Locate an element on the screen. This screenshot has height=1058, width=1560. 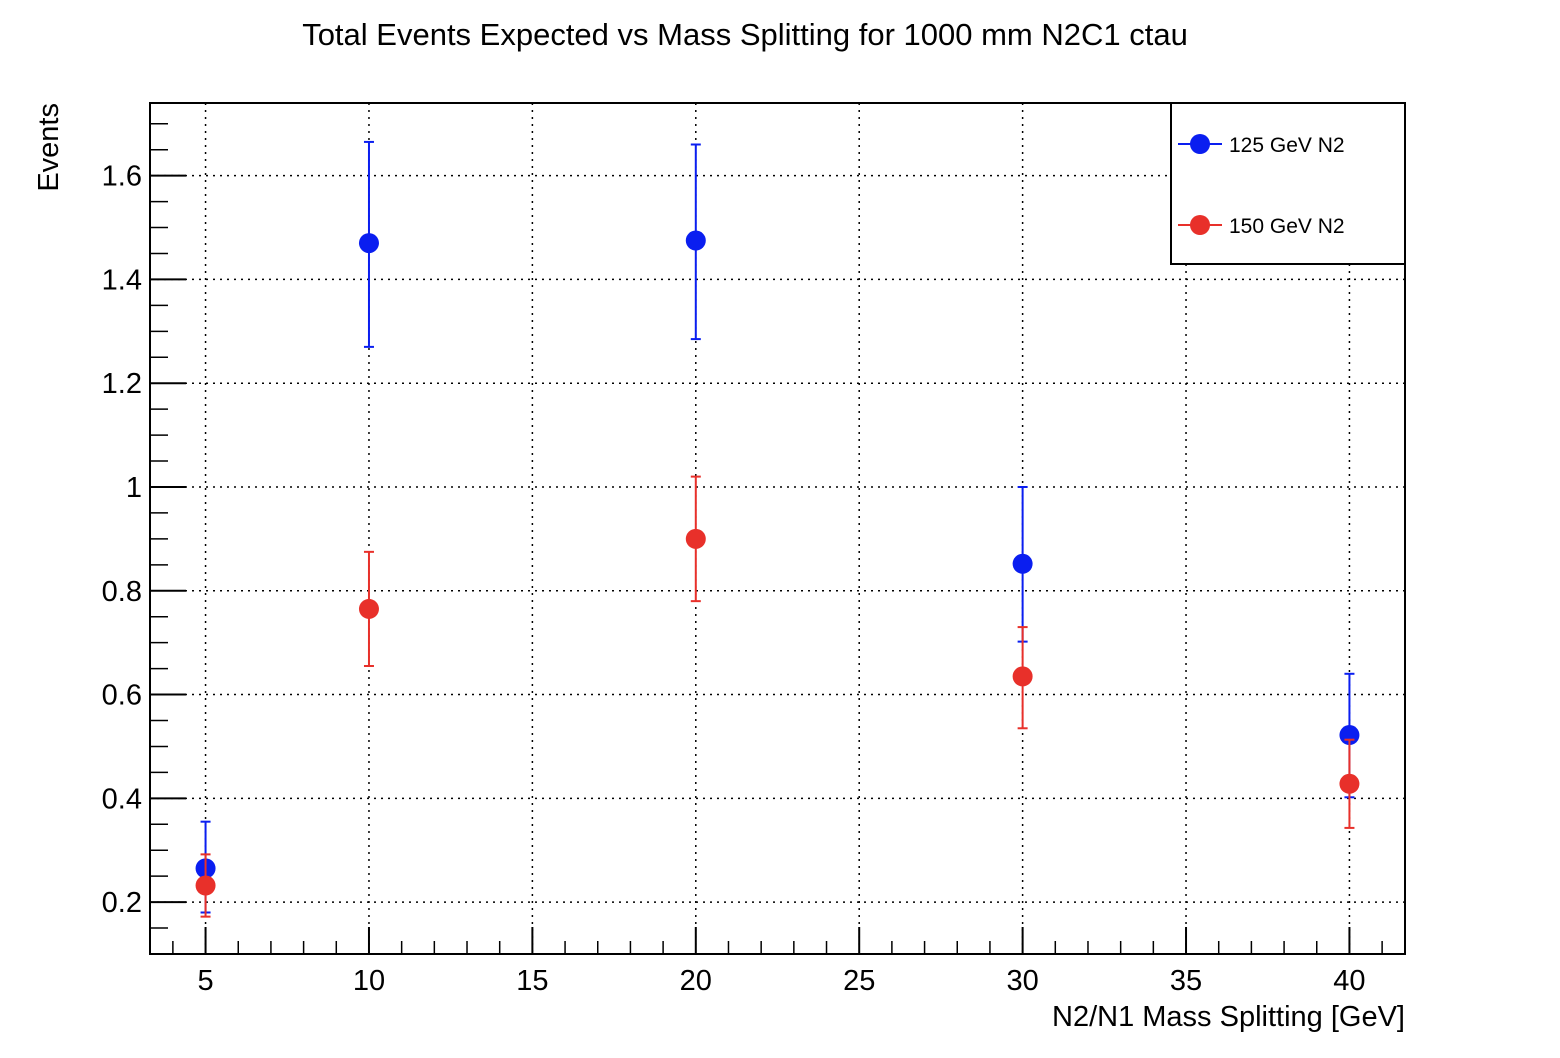
legend-box is located at coordinates (1288, 183).